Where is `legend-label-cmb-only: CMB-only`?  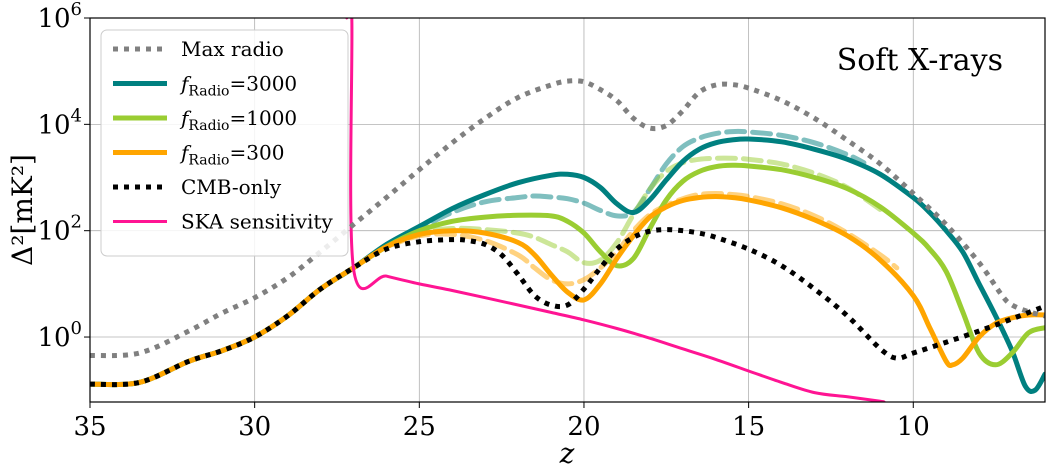
legend-label-cmb-only: CMB-only is located at coordinates (231, 187).